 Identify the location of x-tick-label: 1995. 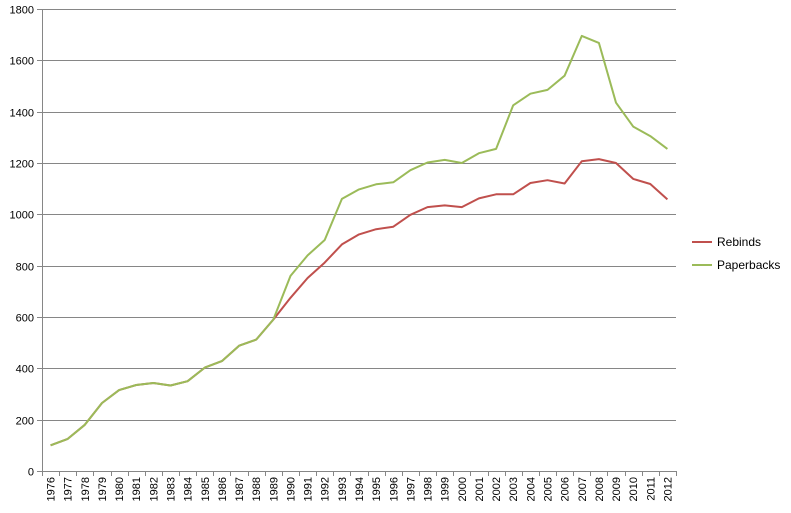
(377, 489).